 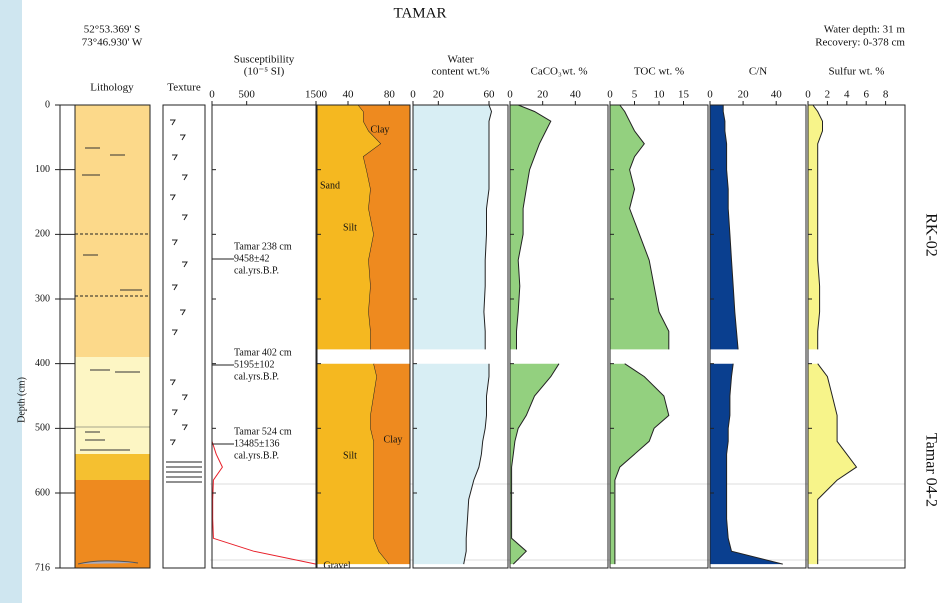 I want to click on panel: C/N 0 20 40, so click(x=757, y=317).